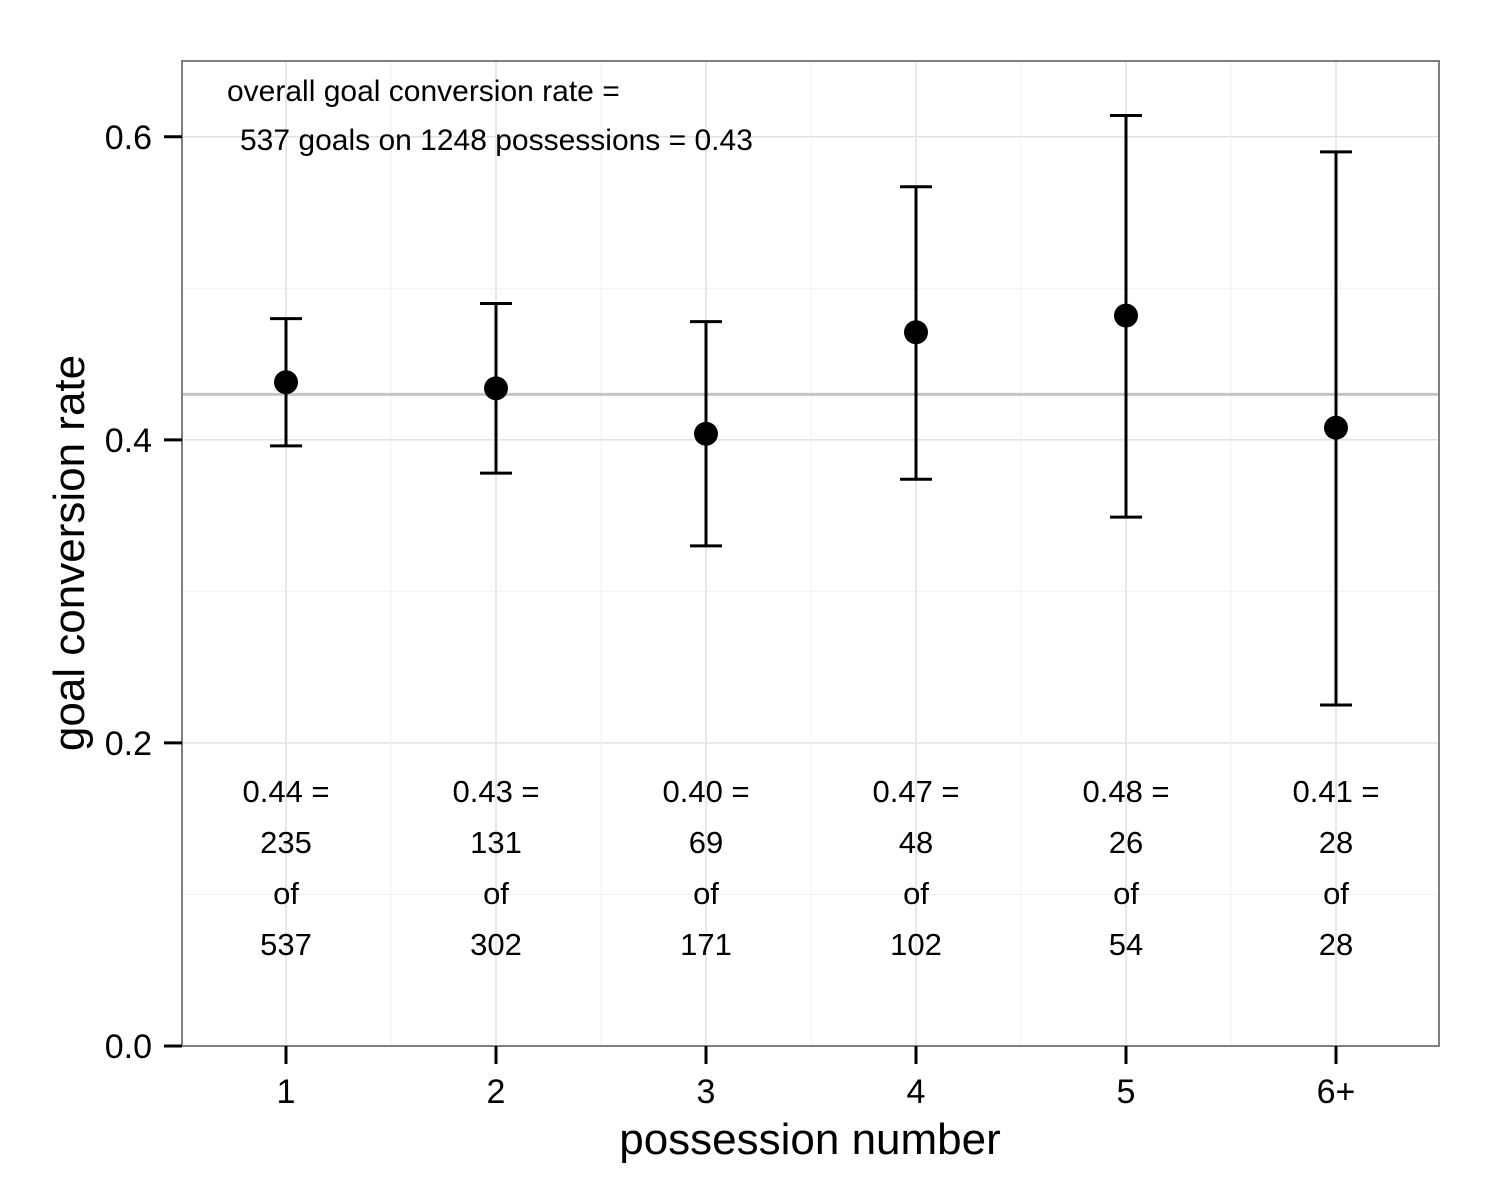 This screenshot has width=1500, height=1200. Describe the element at coordinates (916, 1092) in the screenshot. I see `x-tick-label-4: 4` at that location.